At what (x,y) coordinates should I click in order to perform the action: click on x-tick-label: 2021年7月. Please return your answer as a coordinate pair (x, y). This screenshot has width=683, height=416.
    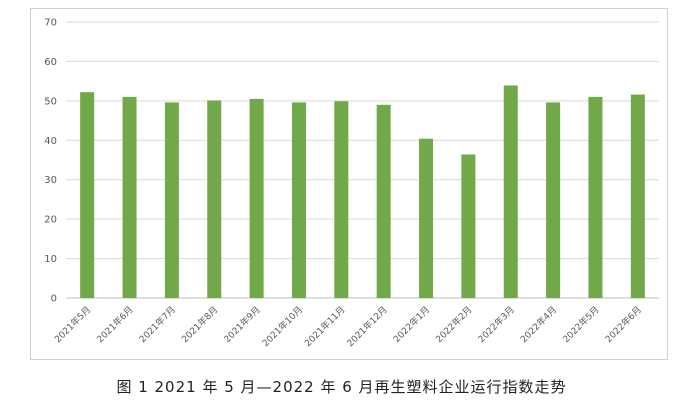
    Looking at the image, I should click on (157, 324).